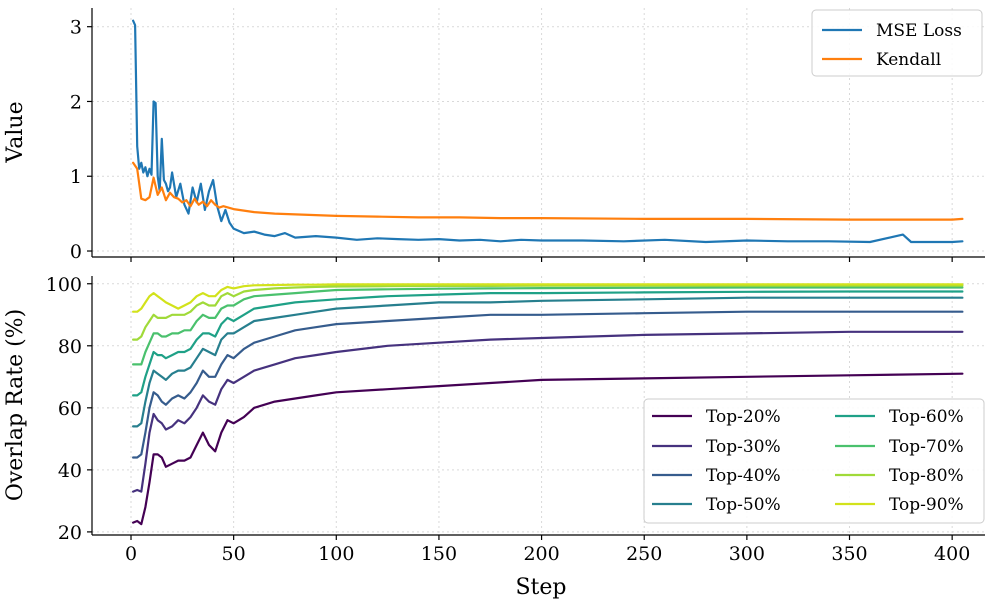  I want to click on y-tick-label-60: 60, so click(70, 409).